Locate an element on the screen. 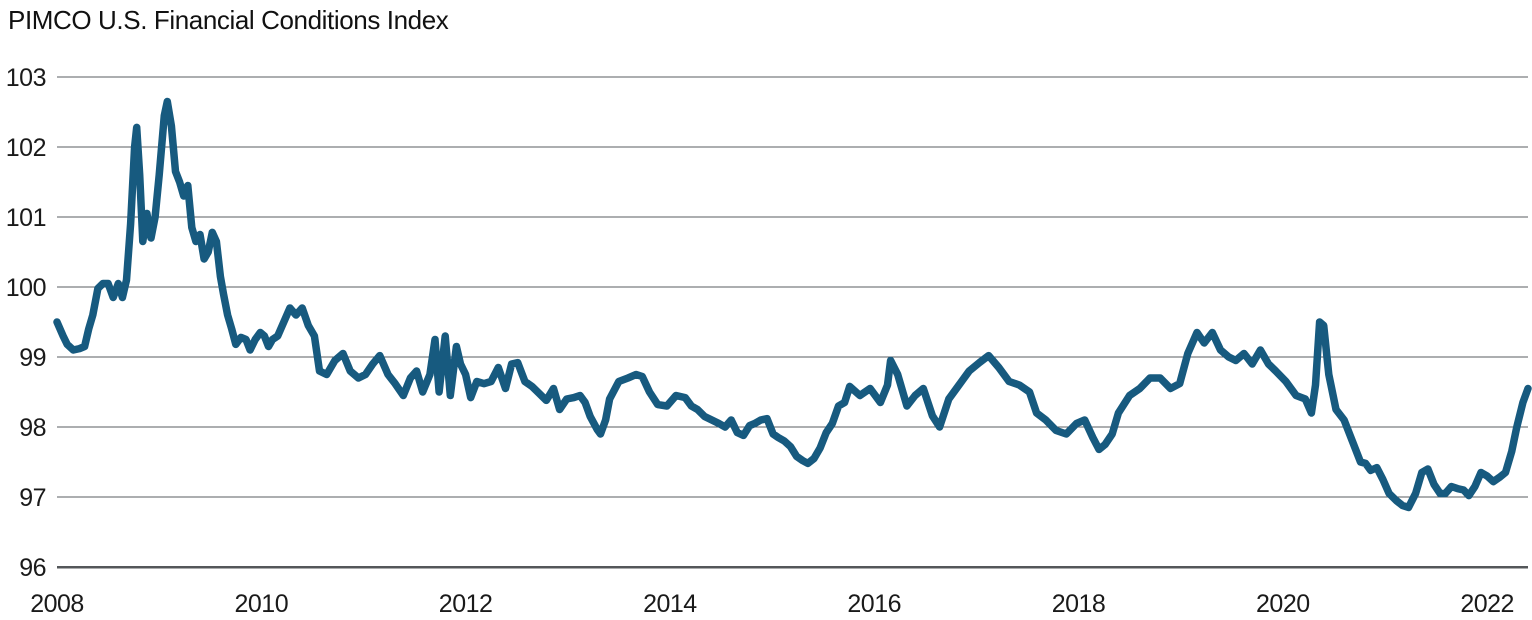  x-tick-label: 2008 is located at coordinates (57, 604).